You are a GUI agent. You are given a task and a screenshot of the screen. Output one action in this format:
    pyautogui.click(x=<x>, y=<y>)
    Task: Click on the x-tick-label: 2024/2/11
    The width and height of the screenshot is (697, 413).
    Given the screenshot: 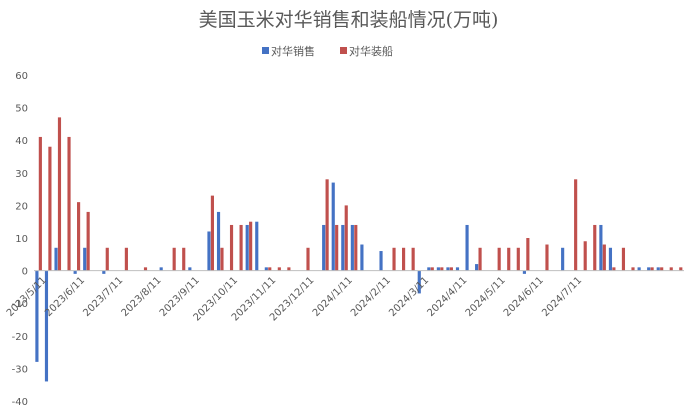 What is the action you would take?
    pyautogui.click(x=371, y=297)
    